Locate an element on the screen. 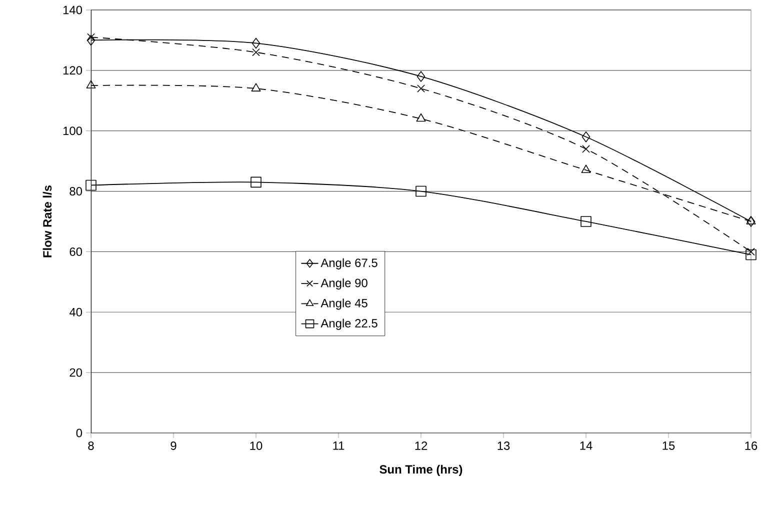 Image resolution: width=767 pixels, height=512 pixels. x-tick-label: 8 is located at coordinates (91, 446).